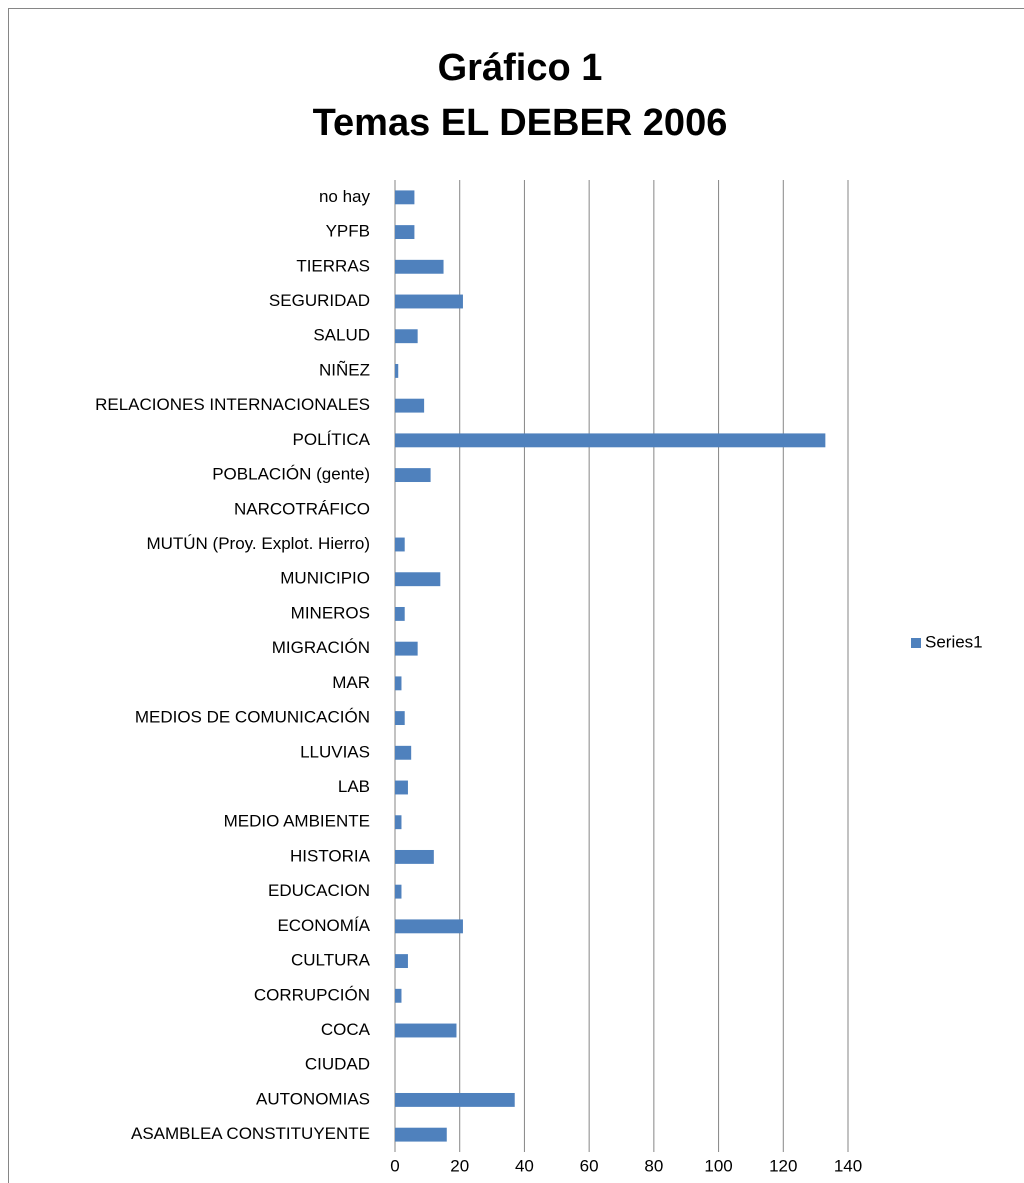  What do you see at coordinates (351, 682) in the screenshot?
I see `y-tick-label: MAR` at bounding box center [351, 682].